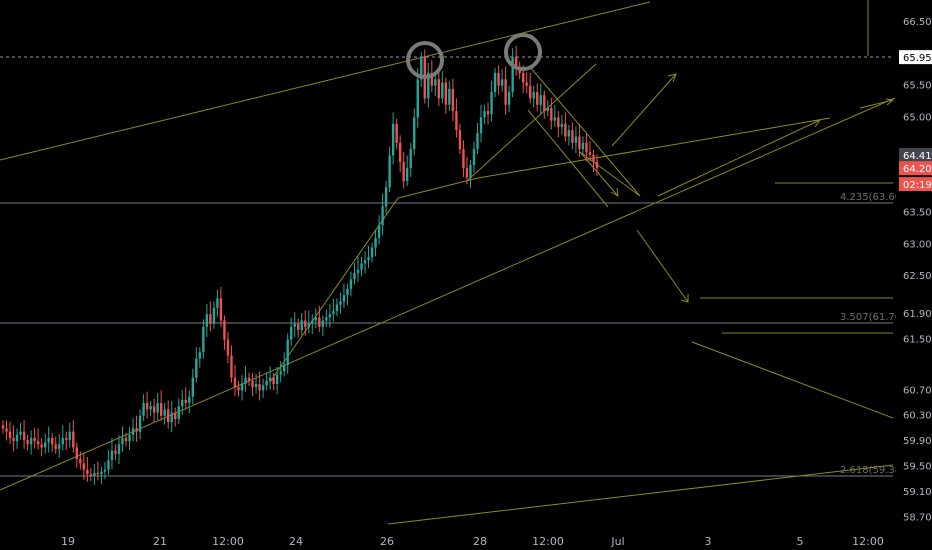  What do you see at coordinates (438, 188) in the screenshot?
I see `neckline-support` at bounding box center [438, 188].